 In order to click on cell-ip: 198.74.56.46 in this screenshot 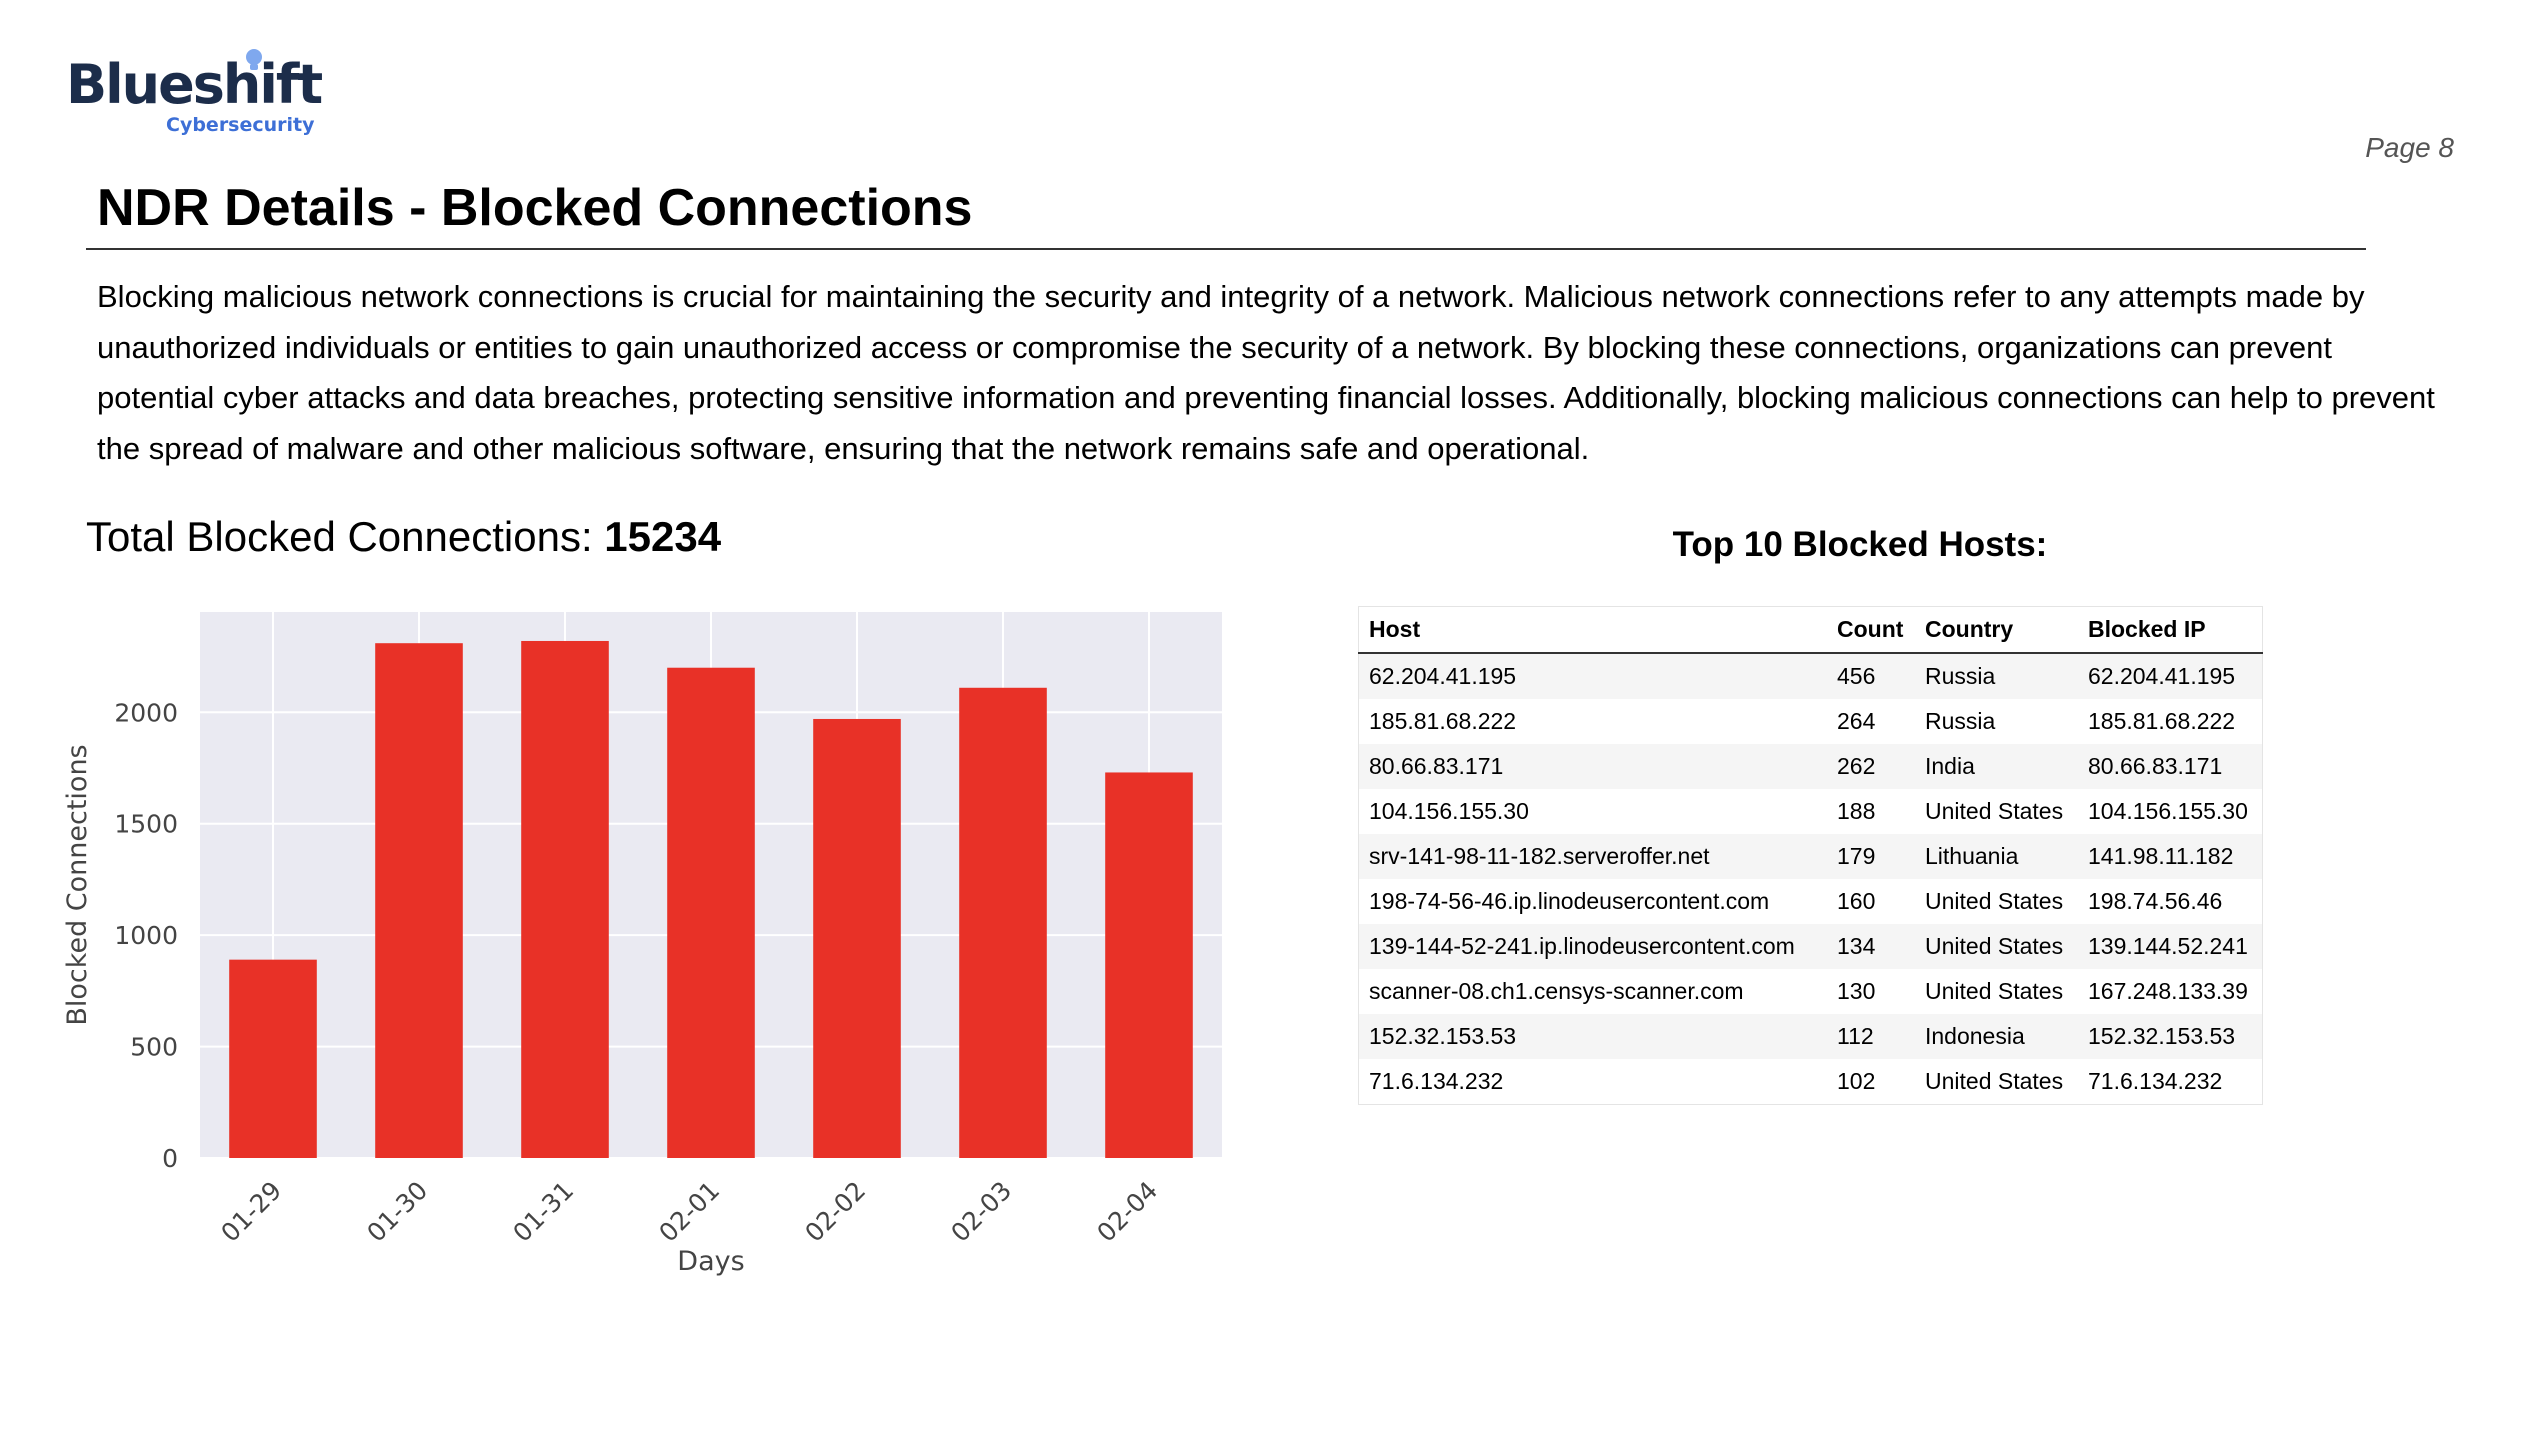, I will do `click(2170, 901)`.